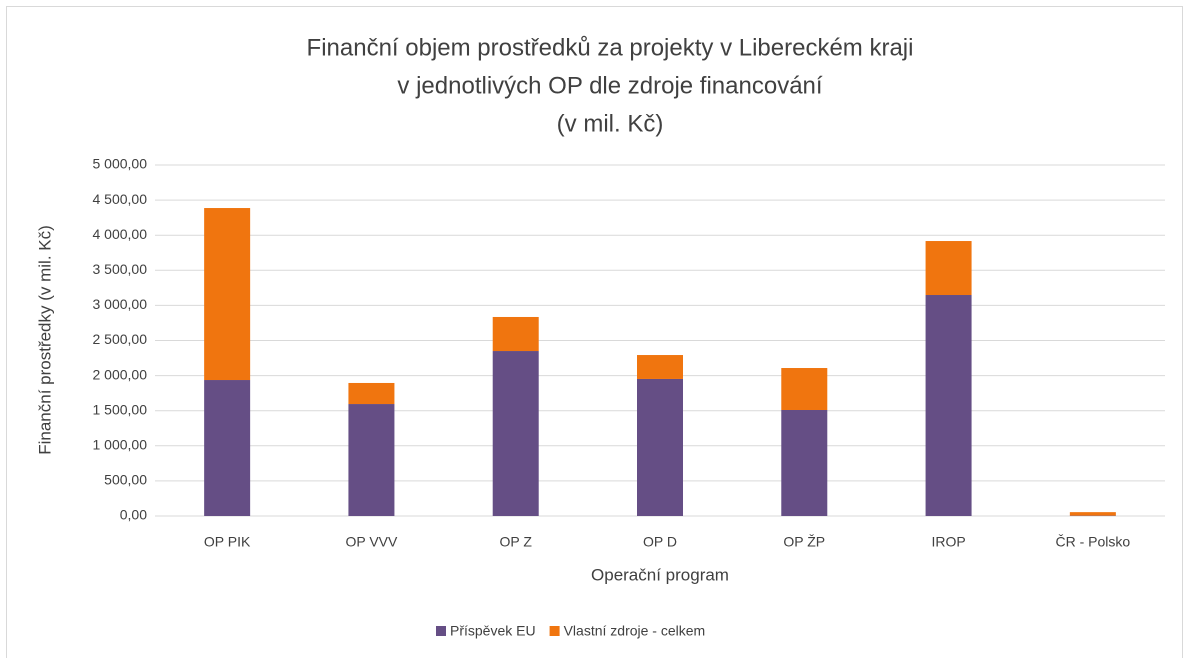 This screenshot has width=1189, height=658. Describe the element at coordinates (371, 542) in the screenshot. I see `x-tick-label: OP VVV` at that location.